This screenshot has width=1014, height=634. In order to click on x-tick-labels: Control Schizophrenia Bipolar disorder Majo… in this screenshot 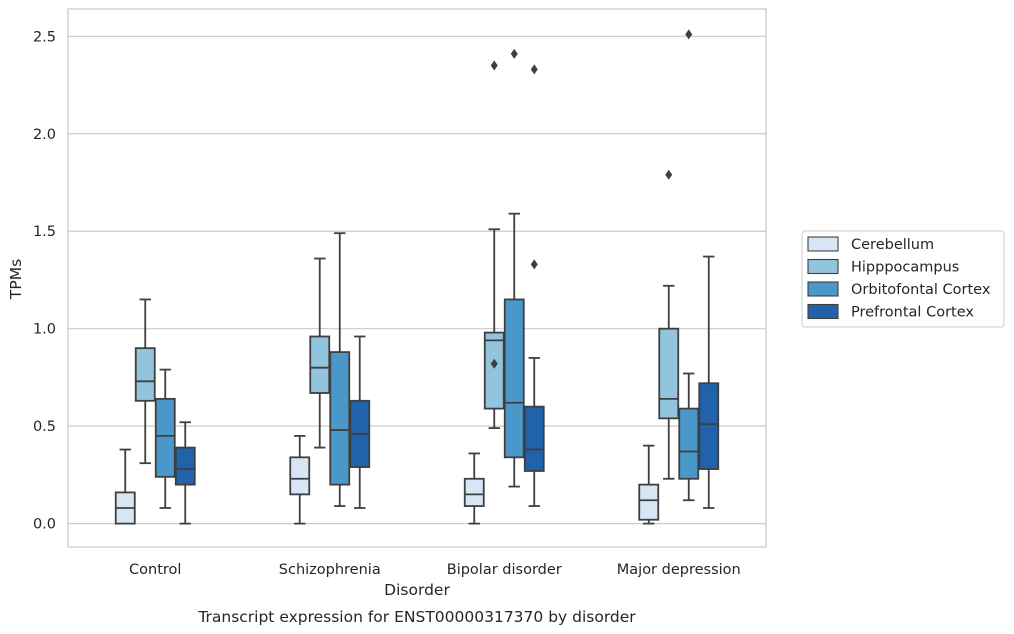, I will do `click(435, 570)`.